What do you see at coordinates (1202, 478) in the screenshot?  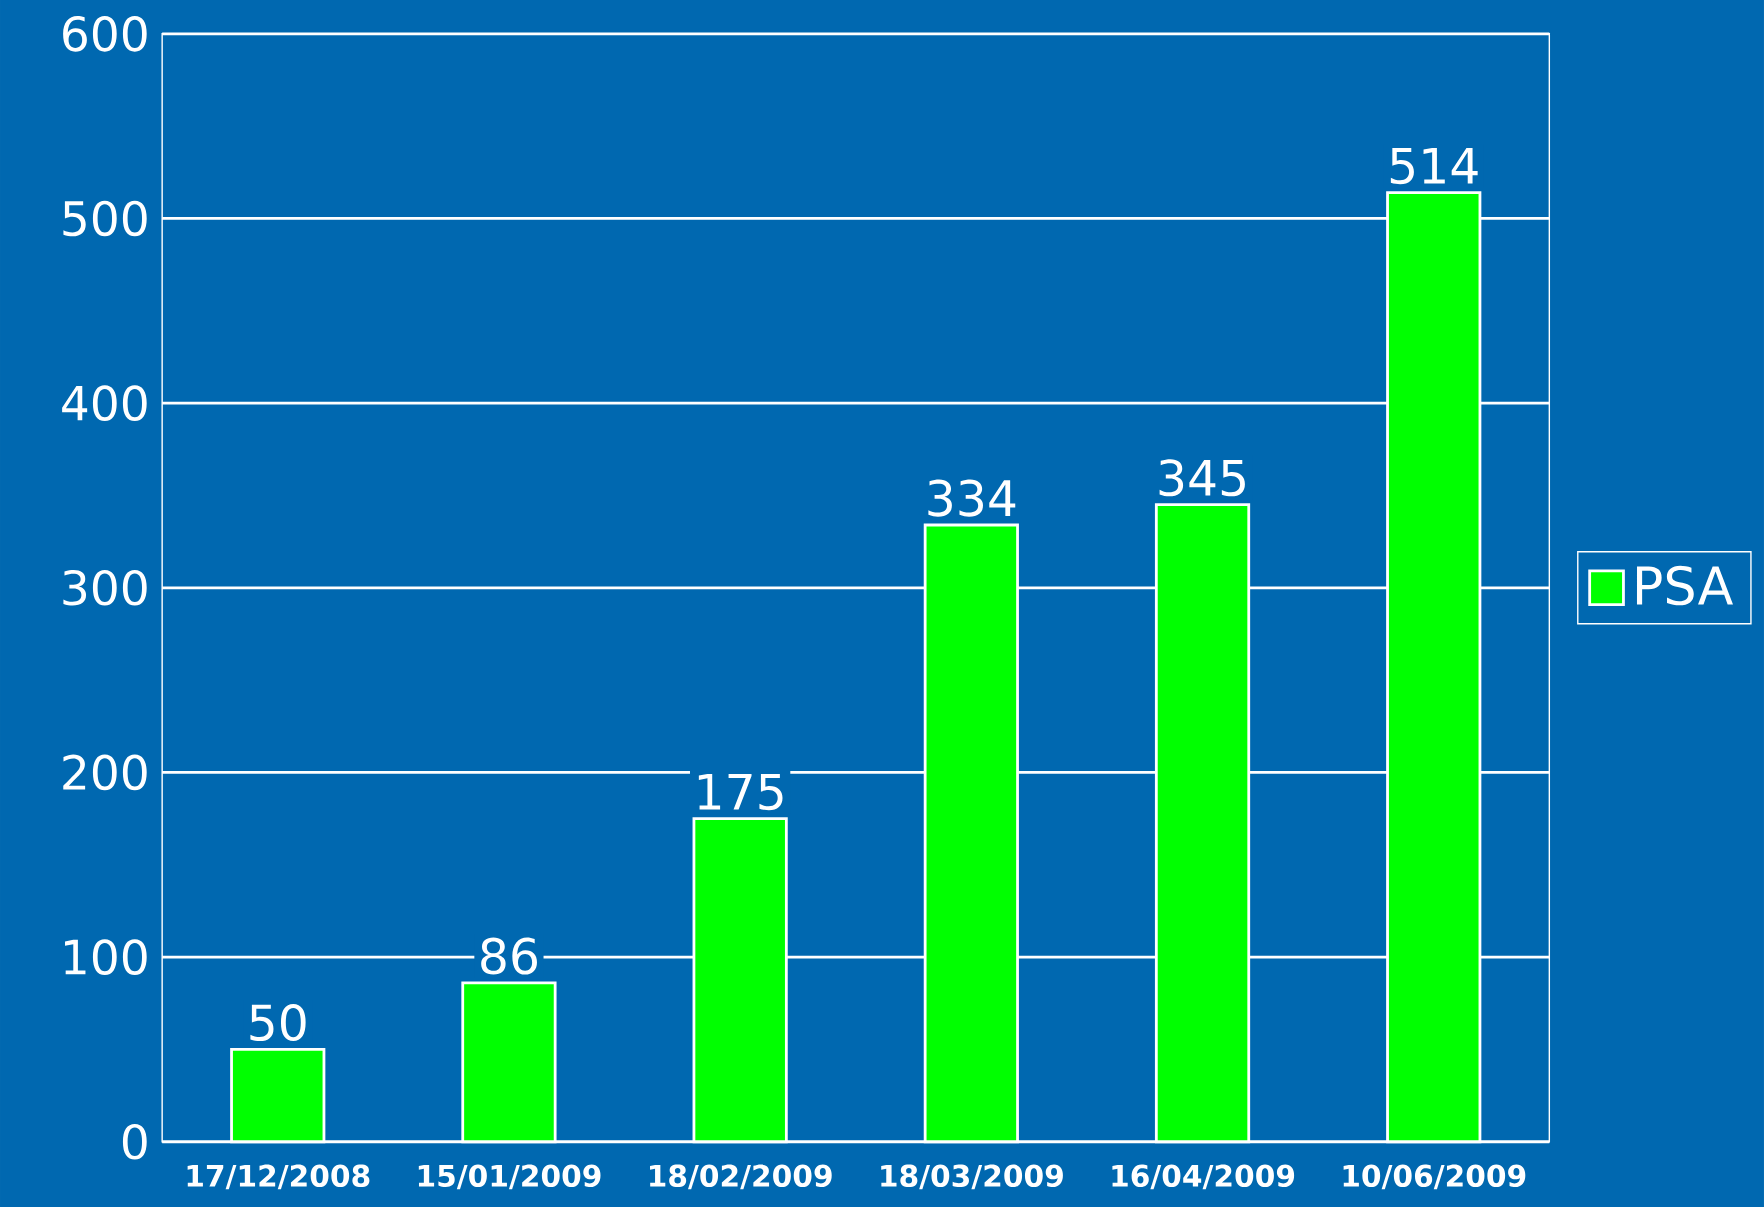 I see `data-label: 345` at bounding box center [1202, 478].